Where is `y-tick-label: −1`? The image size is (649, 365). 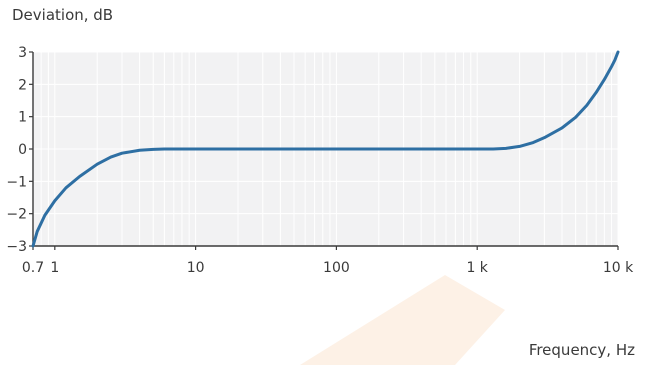
y-tick-label: −1 is located at coordinates (16, 182).